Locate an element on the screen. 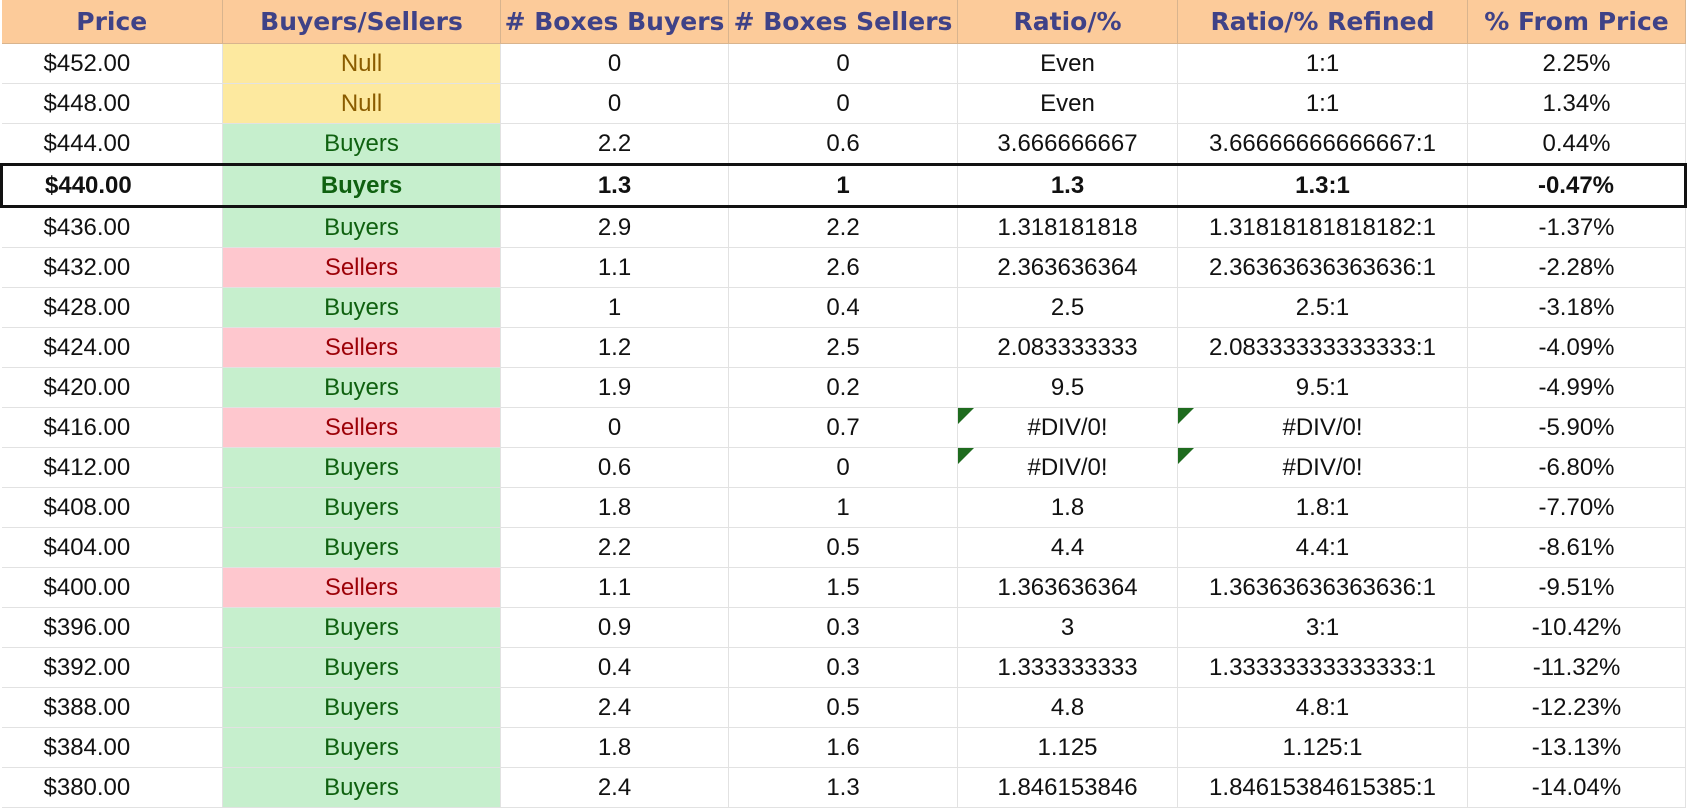 This screenshot has height=810, width=1690. cell-ratio: 1.3 is located at coordinates (1067, 185).